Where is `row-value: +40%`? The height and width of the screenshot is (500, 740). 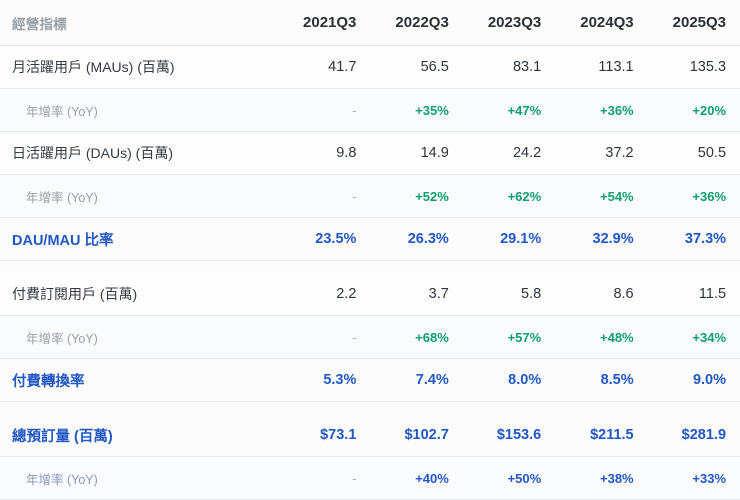
row-value: +40% is located at coordinates (432, 478).